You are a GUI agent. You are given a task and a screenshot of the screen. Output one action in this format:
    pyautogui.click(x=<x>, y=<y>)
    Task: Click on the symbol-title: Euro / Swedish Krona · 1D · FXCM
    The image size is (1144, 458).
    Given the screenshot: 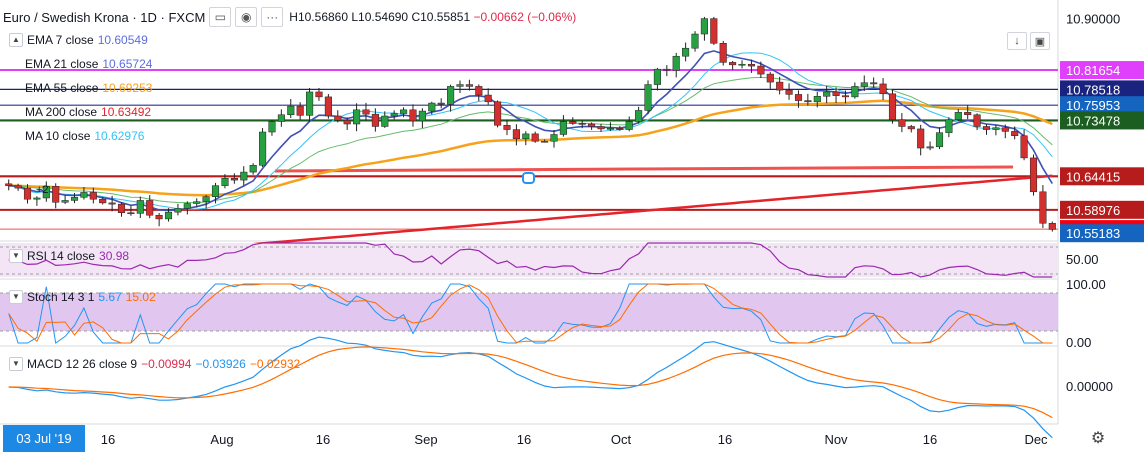 What is the action you would take?
    pyautogui.click(x=104, y=17)
    